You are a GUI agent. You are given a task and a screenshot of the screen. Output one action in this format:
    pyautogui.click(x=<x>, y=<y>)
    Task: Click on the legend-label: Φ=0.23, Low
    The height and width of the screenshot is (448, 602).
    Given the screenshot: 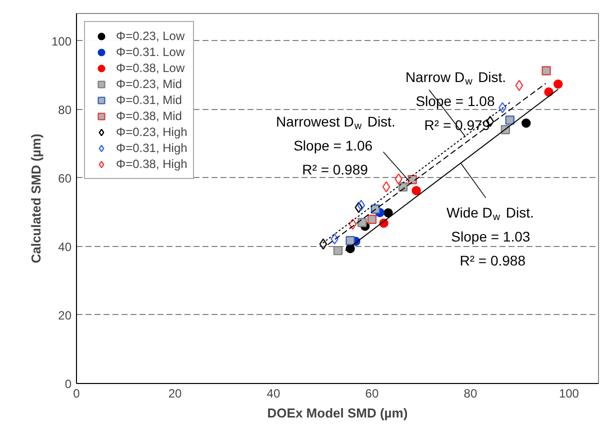 What is the action you would take?
    pyautogui.click(x=150, y=36)
    